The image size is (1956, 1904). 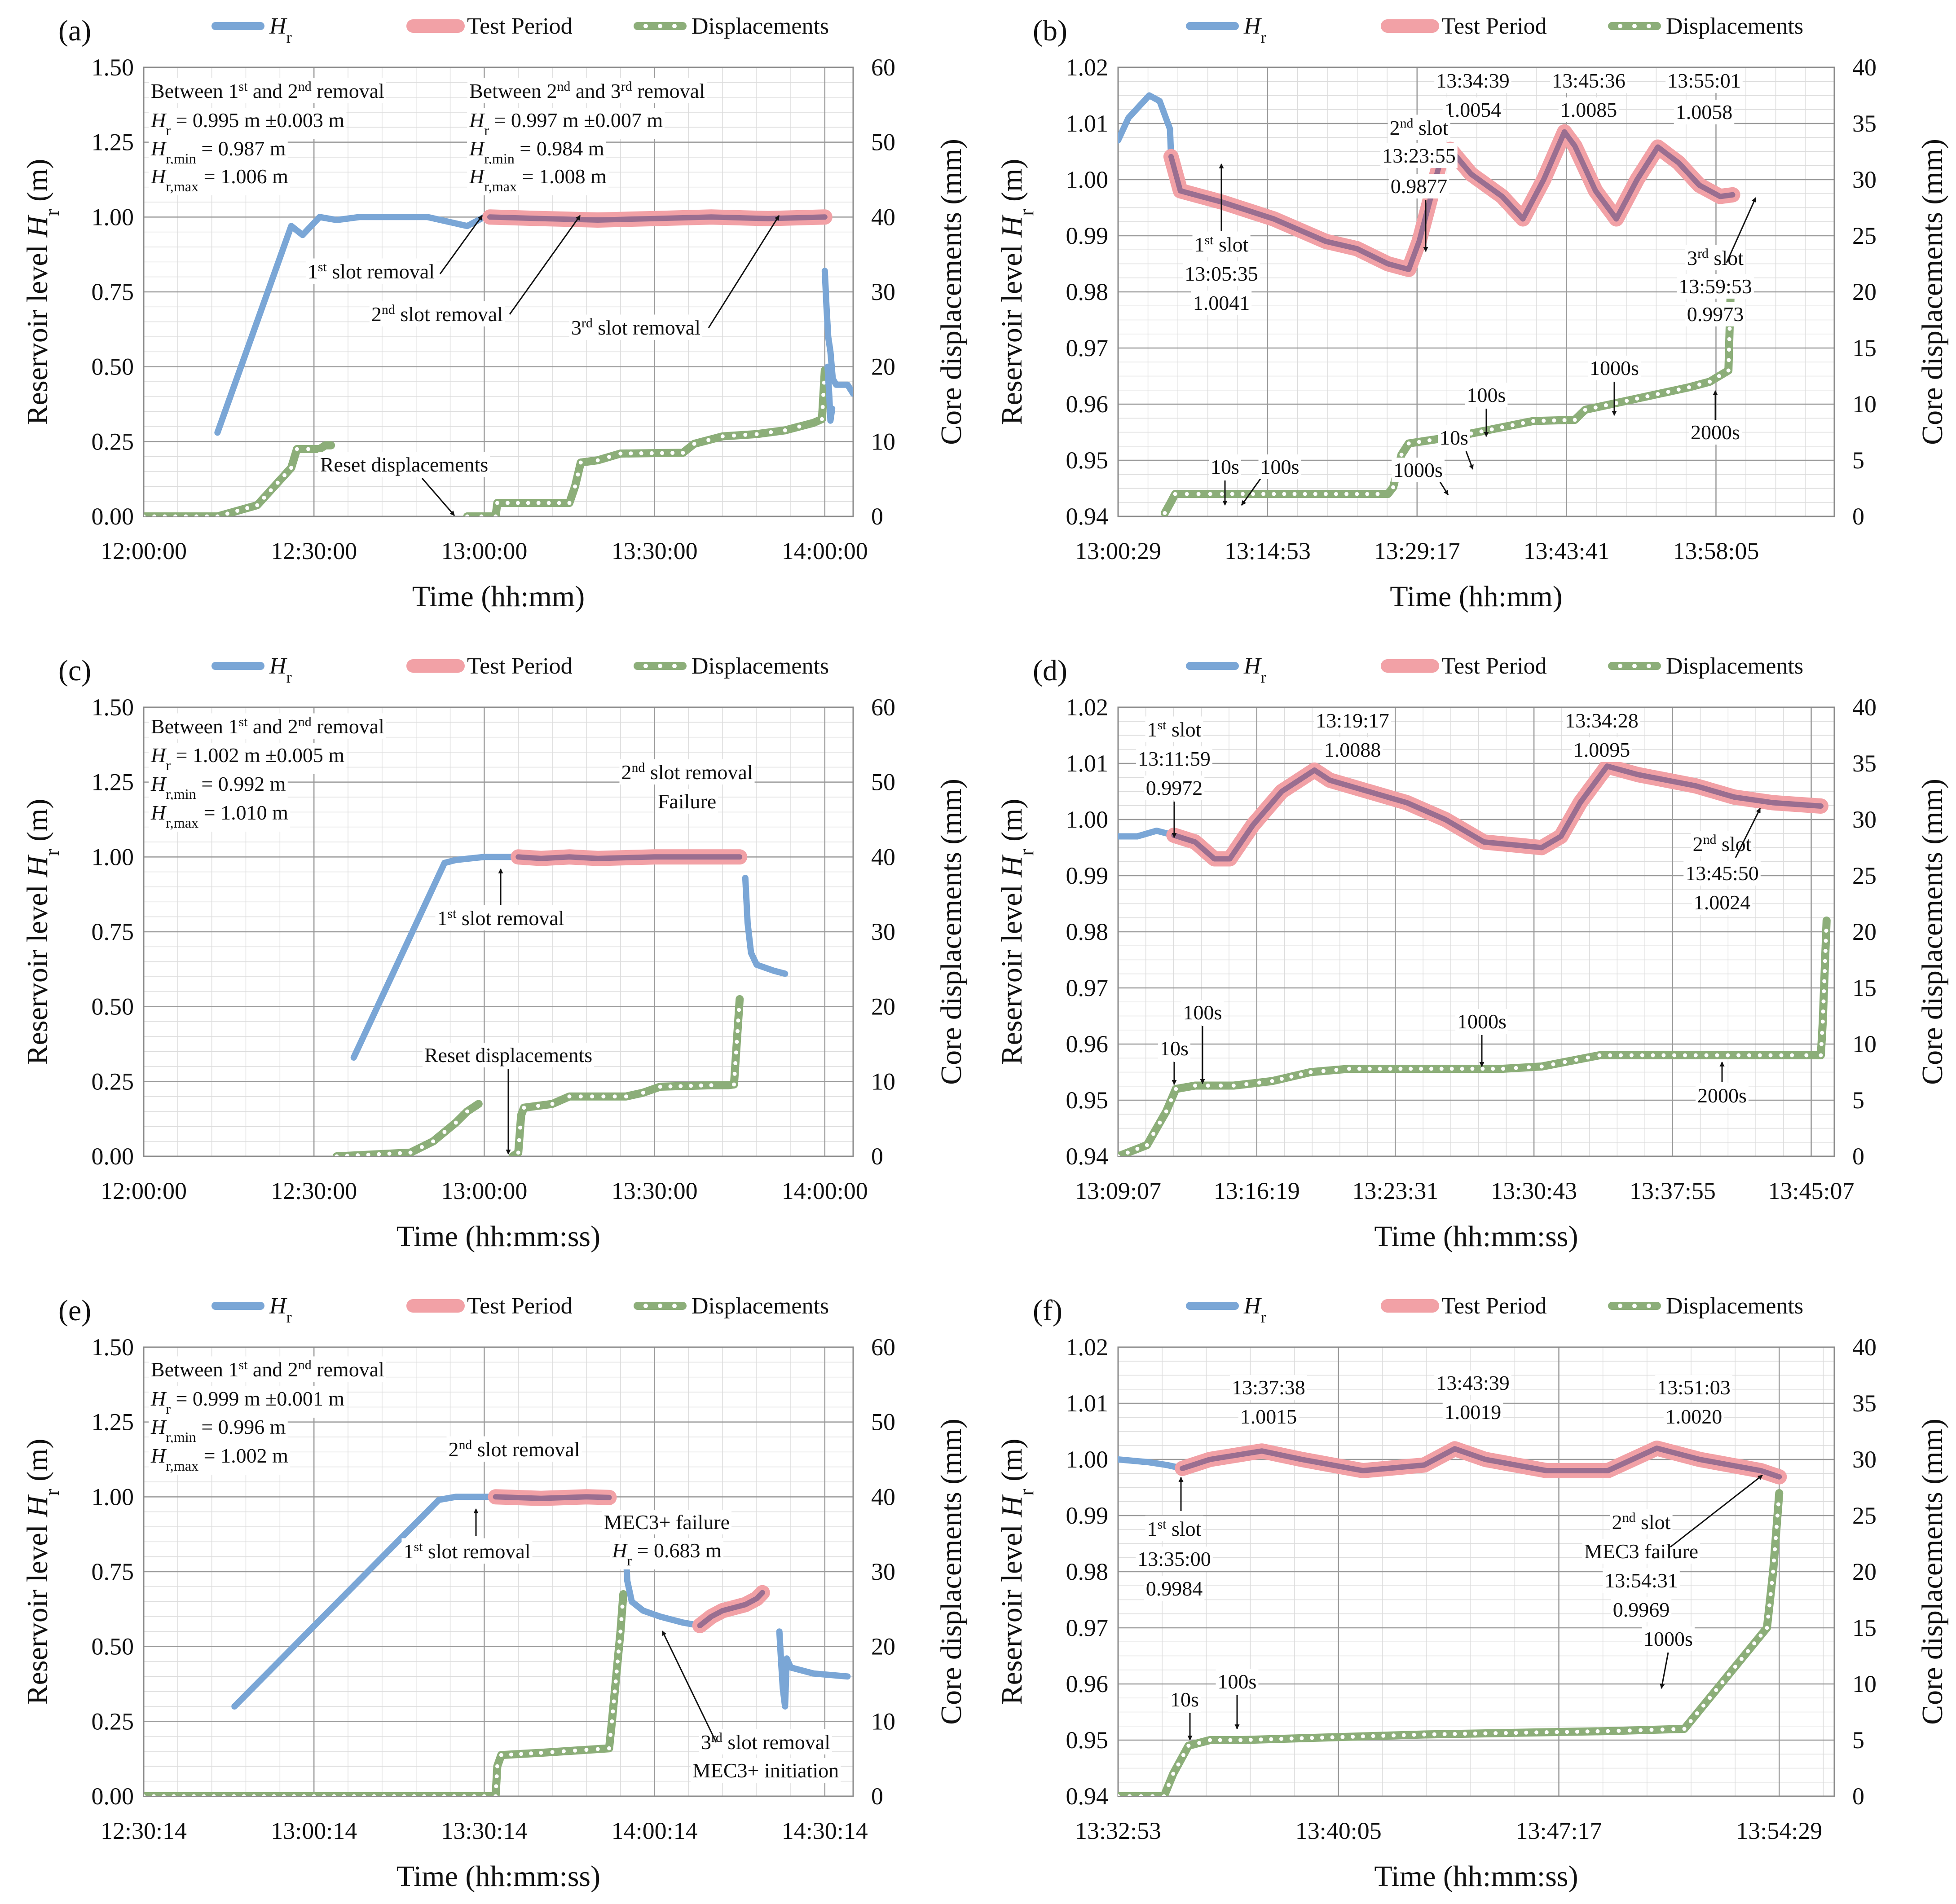 I want to click on x-tick-label: 12:30:00, so click(x=314, y=1191).